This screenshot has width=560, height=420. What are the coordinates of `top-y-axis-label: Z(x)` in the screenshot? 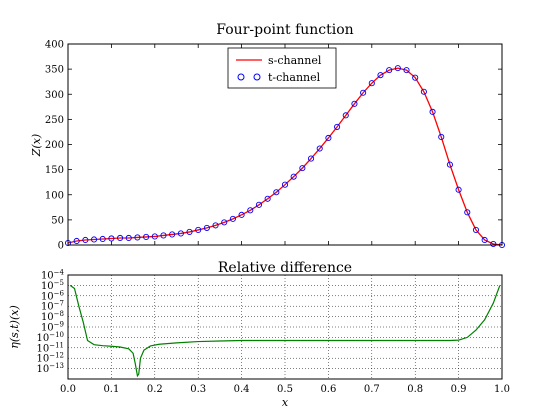 It's located at (36, 145).